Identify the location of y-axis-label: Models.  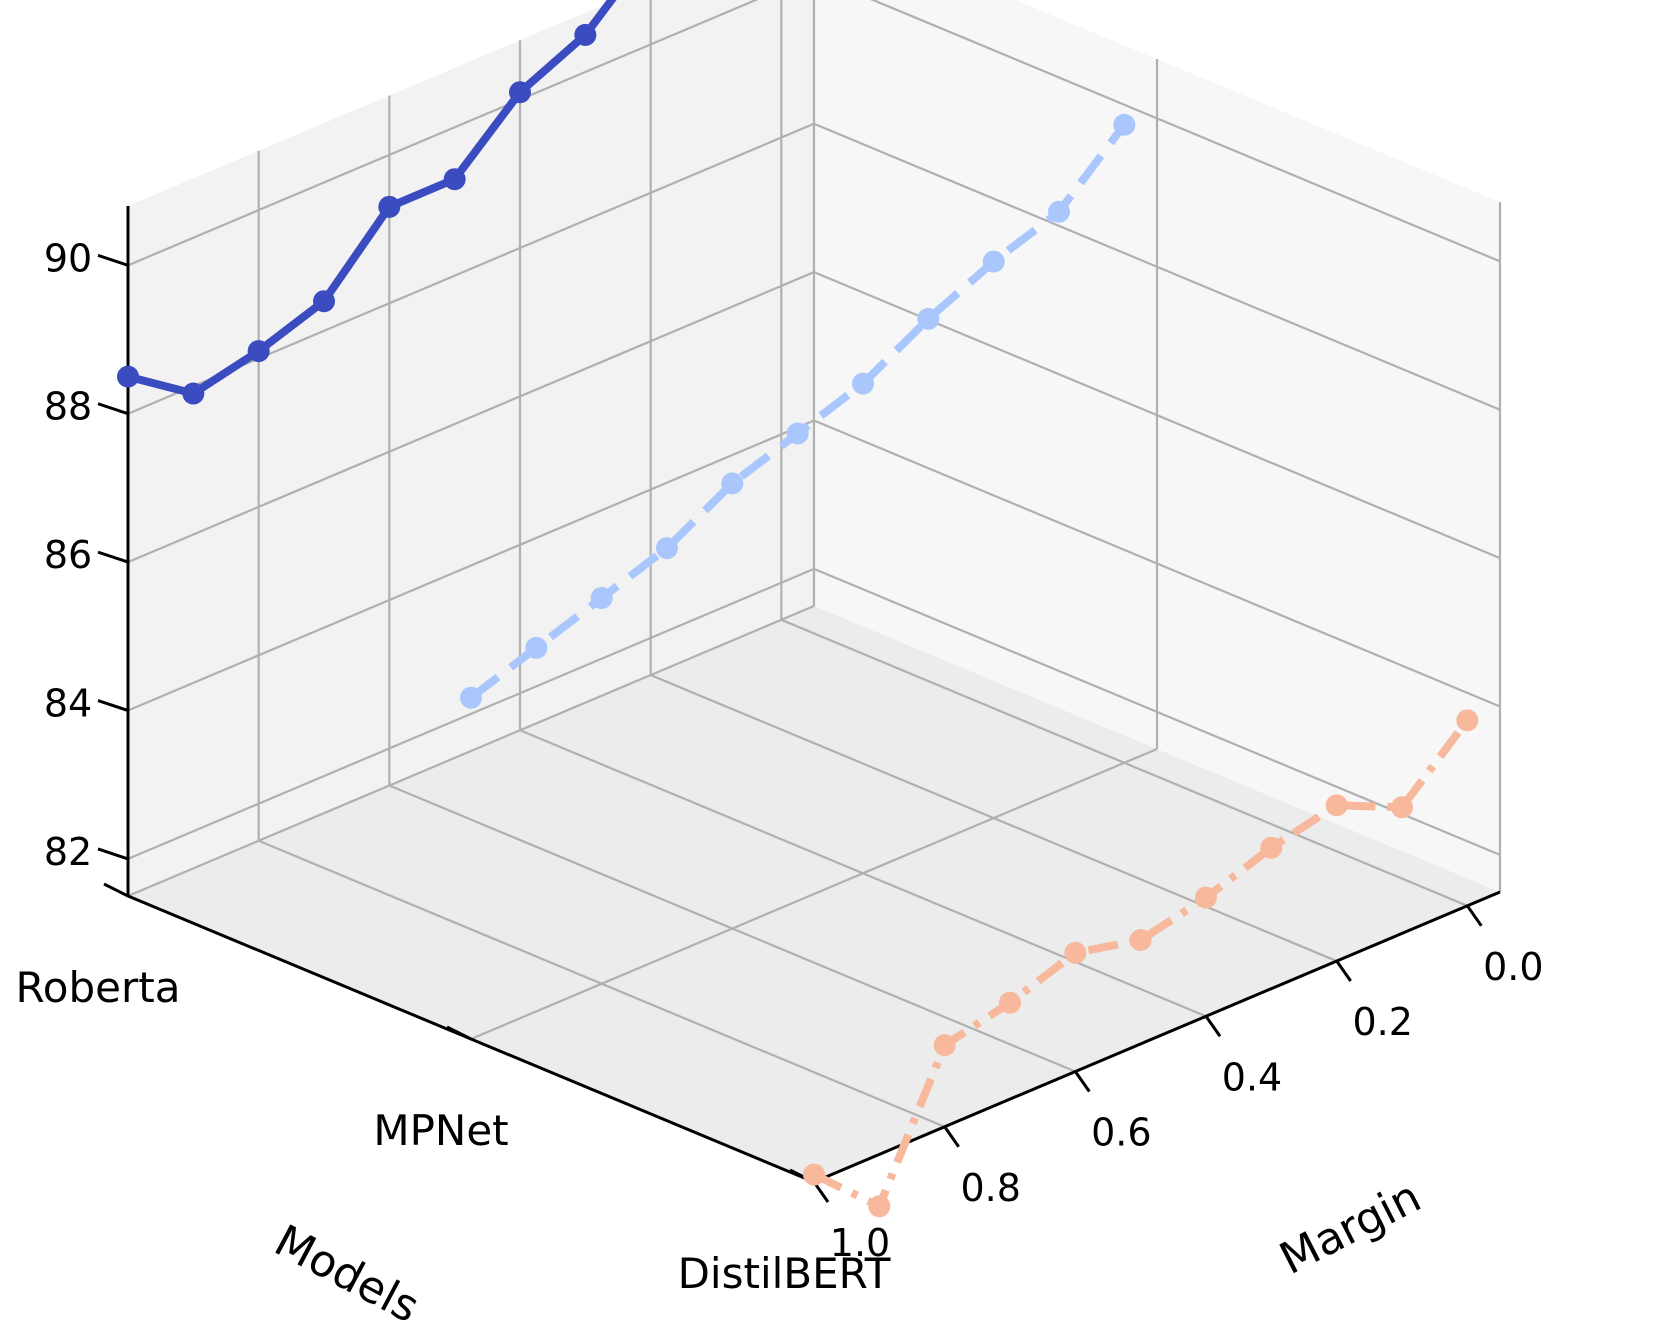
(346, 1274).